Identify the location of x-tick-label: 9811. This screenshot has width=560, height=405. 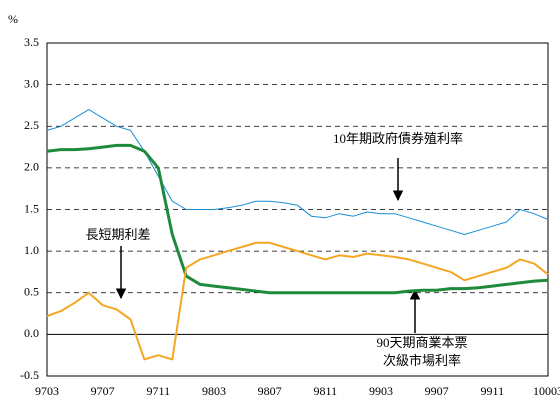
(326, 391).